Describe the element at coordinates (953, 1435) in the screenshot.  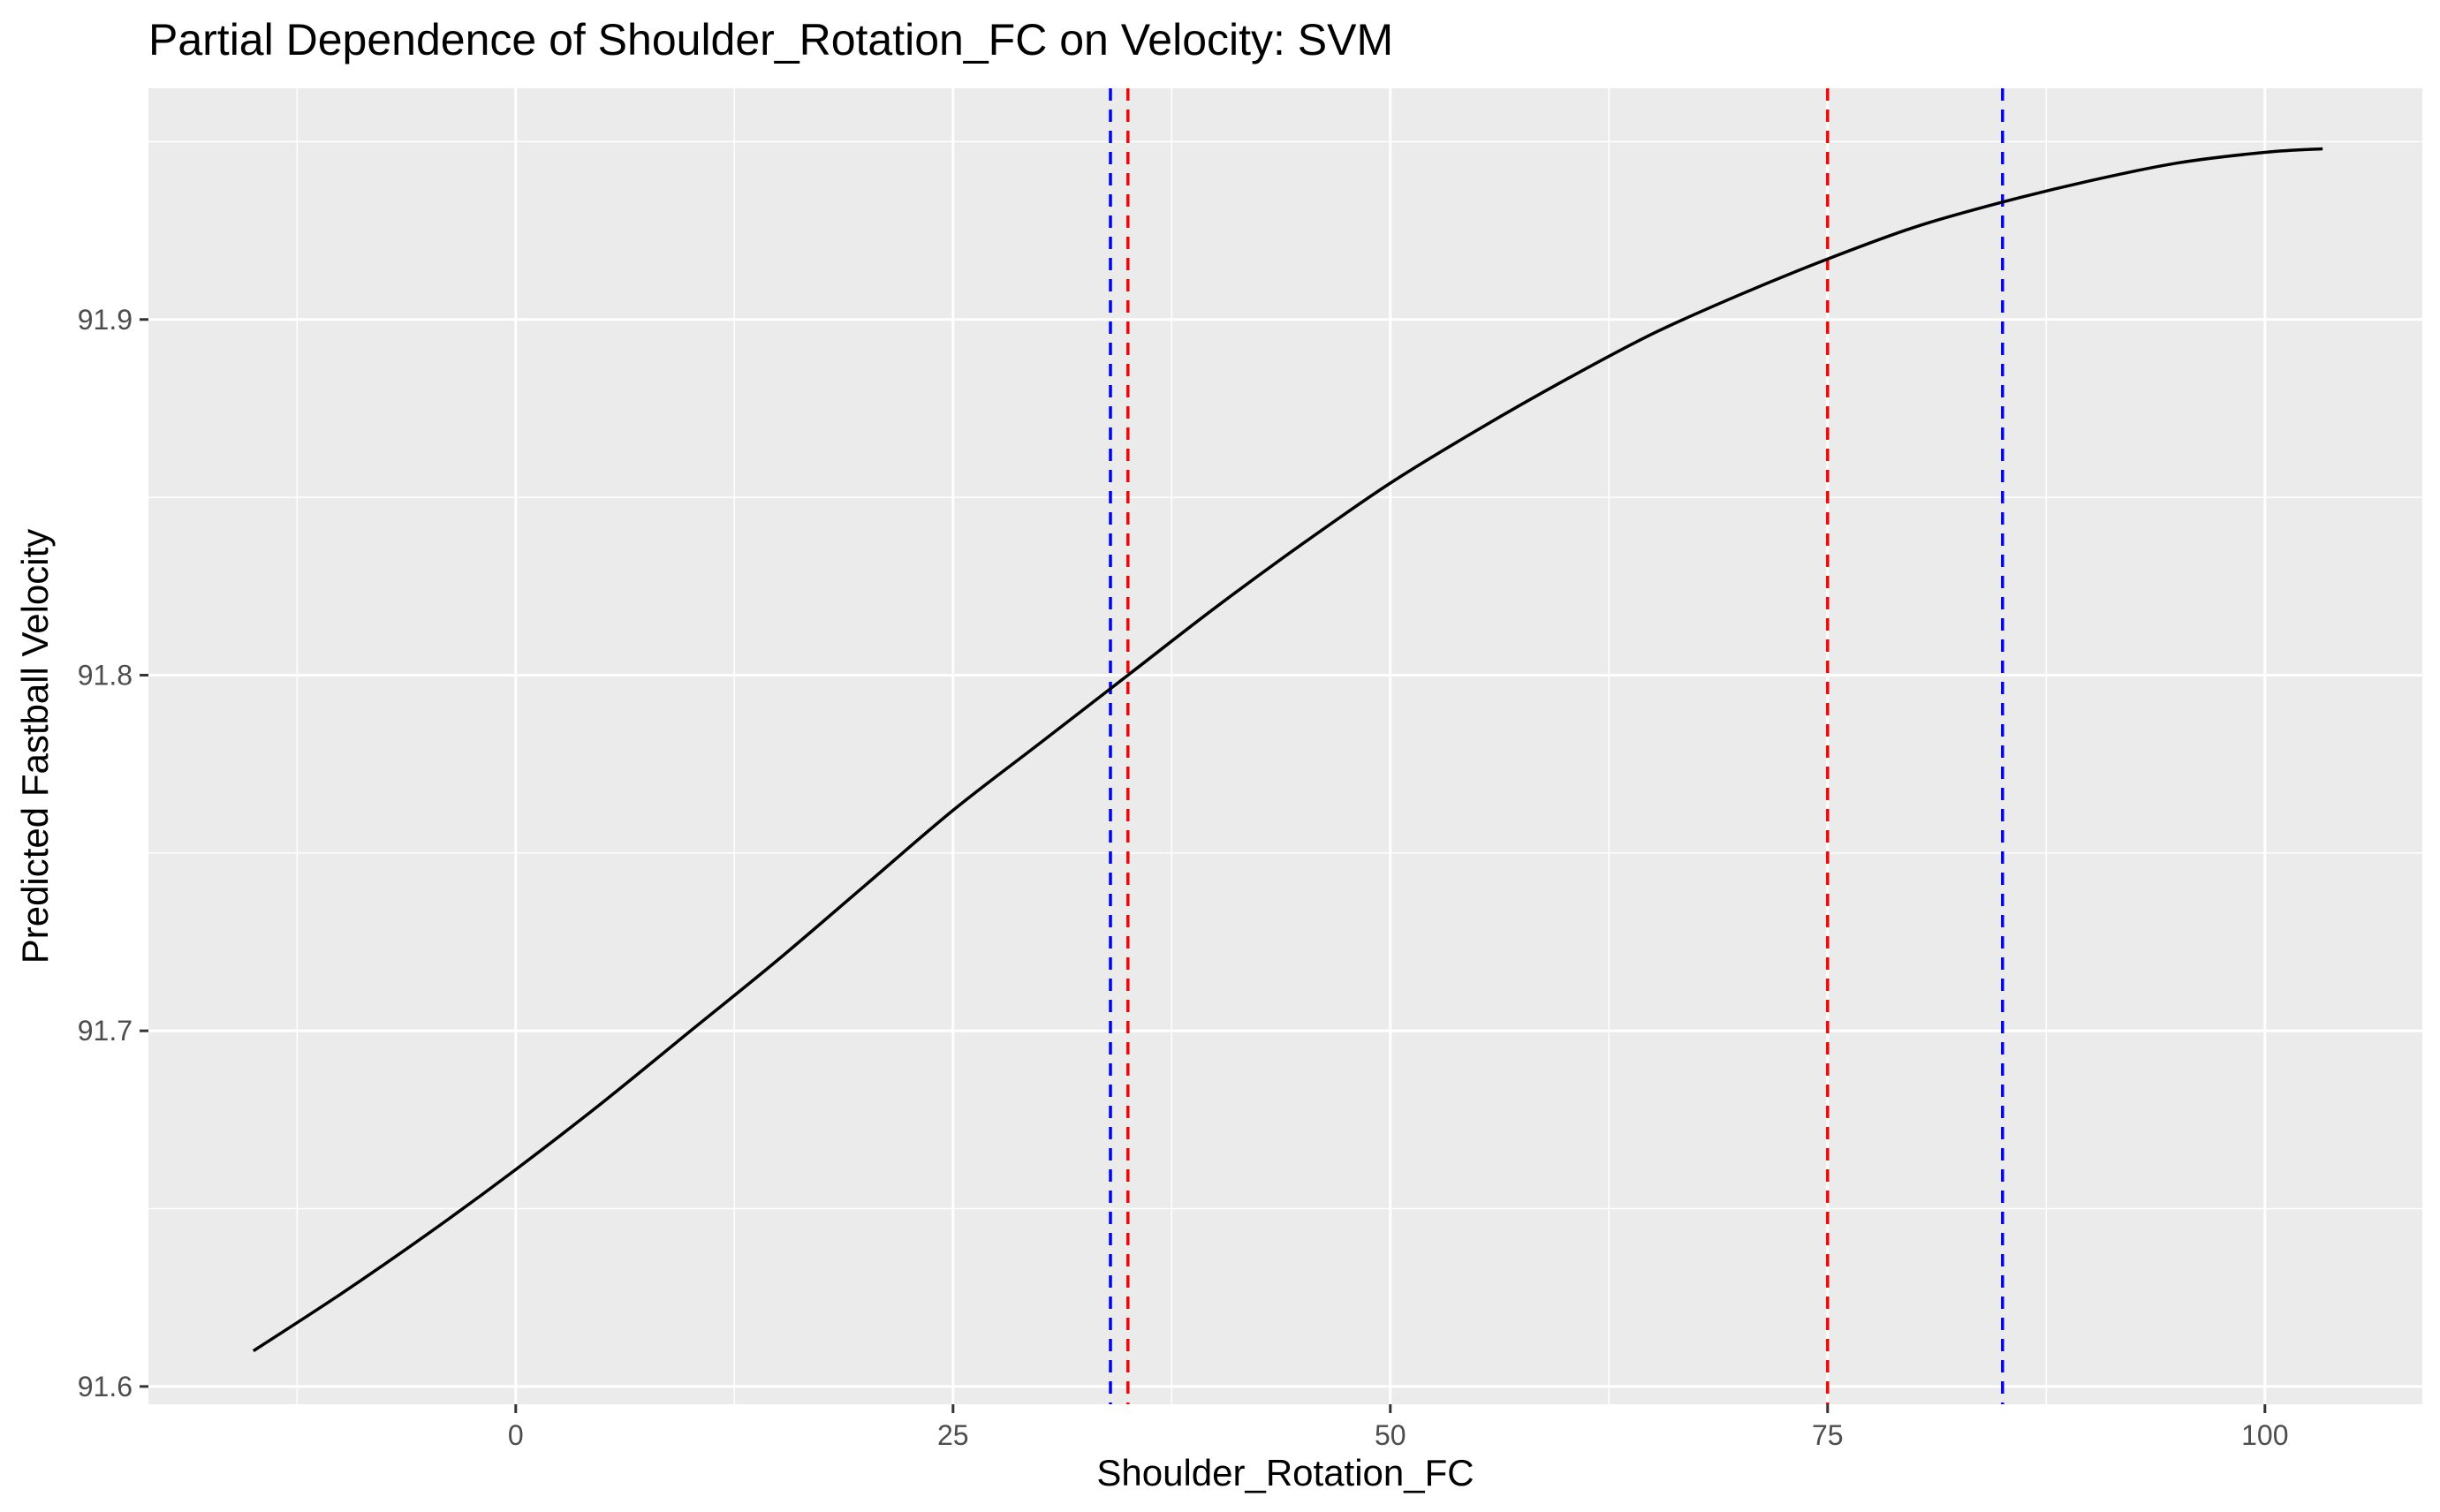
I see `x-tick-label: 25` at that location.